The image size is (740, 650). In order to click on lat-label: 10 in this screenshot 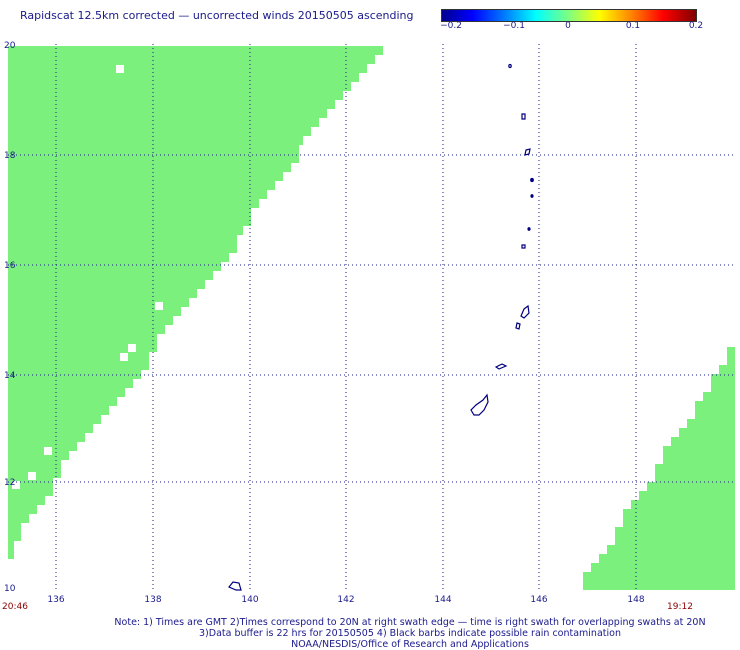, I will do `click(10, 589)`.